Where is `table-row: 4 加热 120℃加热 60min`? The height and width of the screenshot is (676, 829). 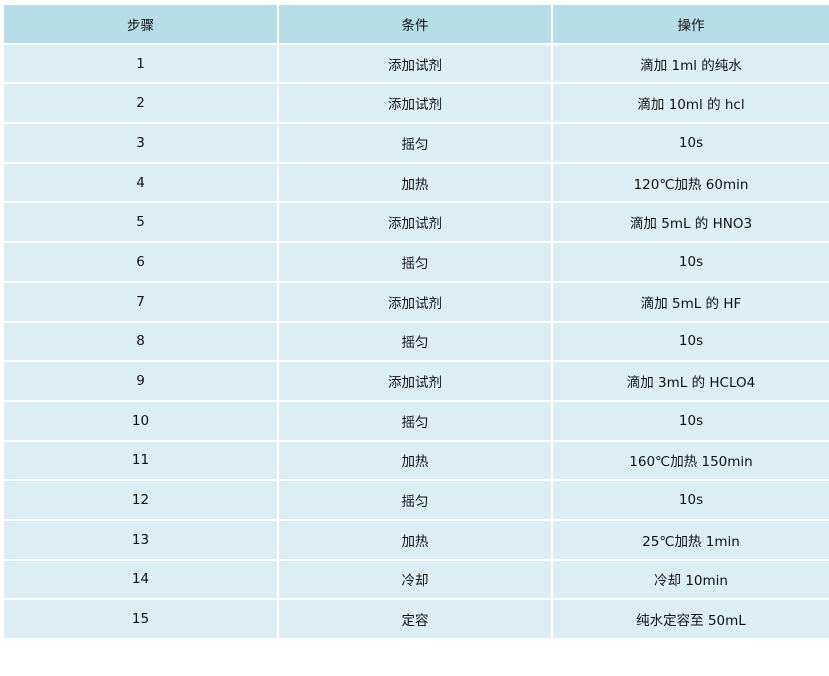
table-row: 4 加热 120℃加热 60min is located at coordinates (415, 182).